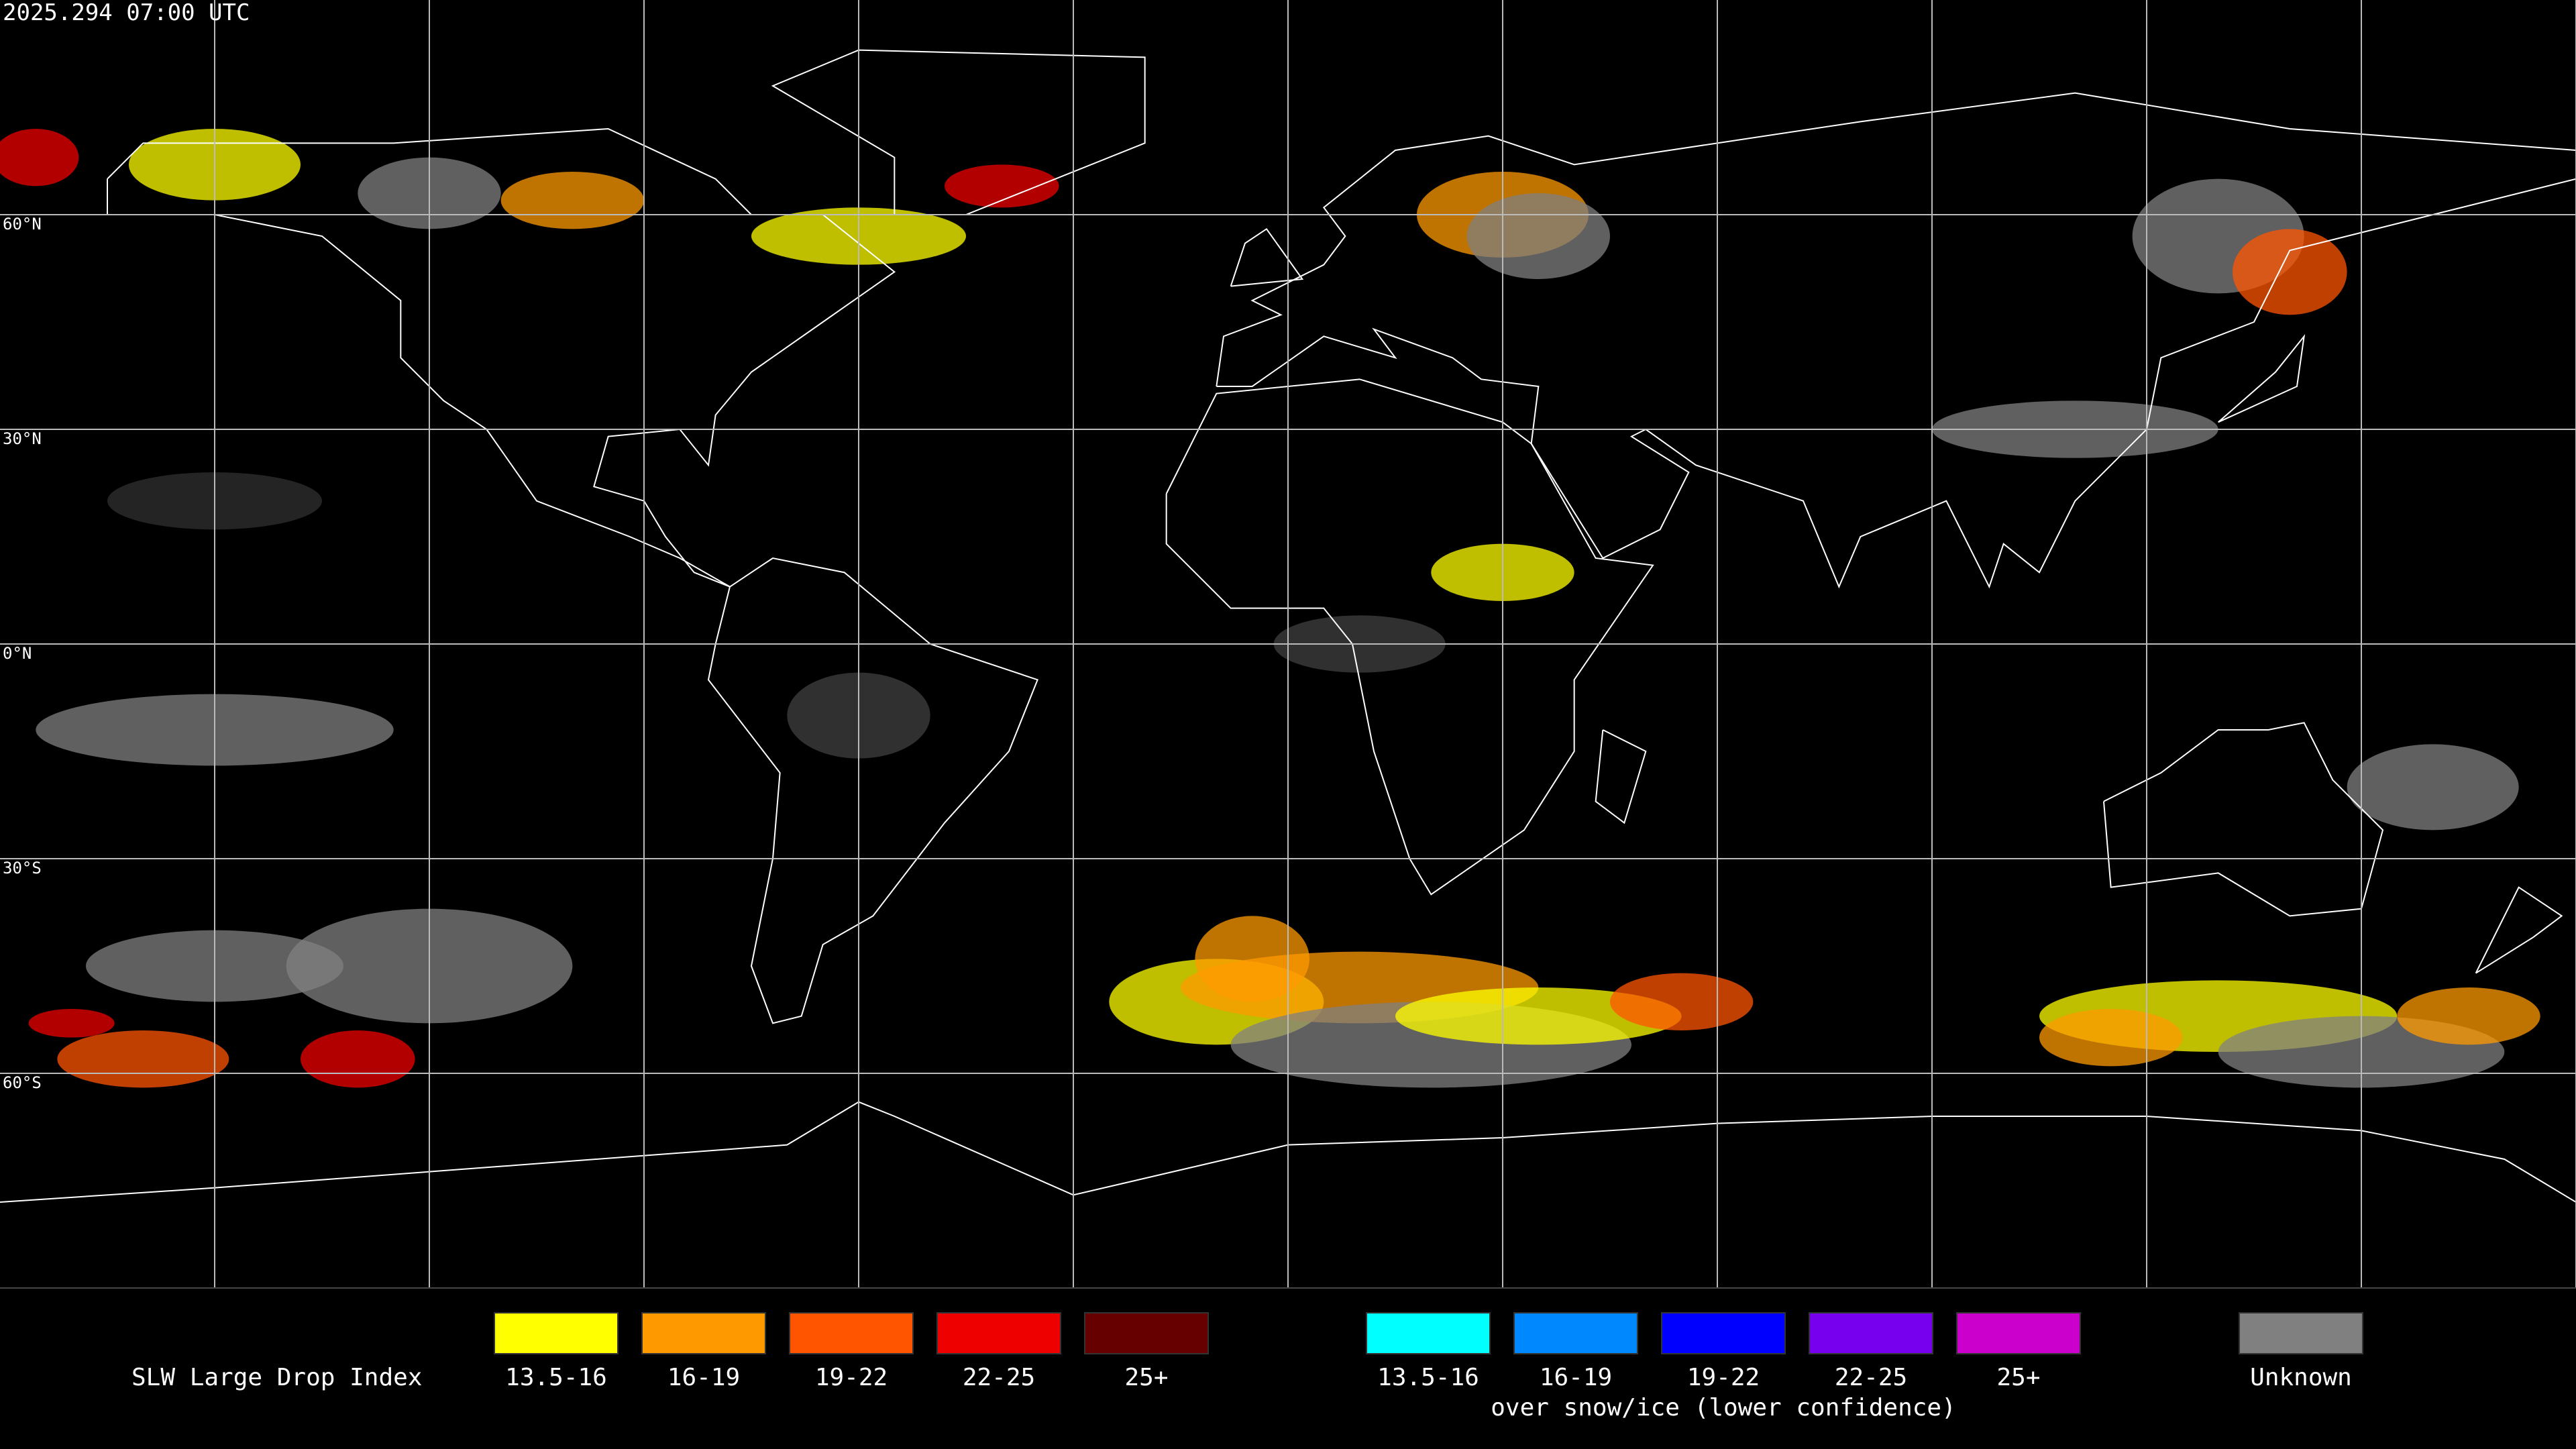 The width and height of the screenshot is (2576, 1449). Describe the element at coordinates (1723, 1407) in the screenshot. I see `legend-caption: over snow/ice (lower confidence)` at that location.